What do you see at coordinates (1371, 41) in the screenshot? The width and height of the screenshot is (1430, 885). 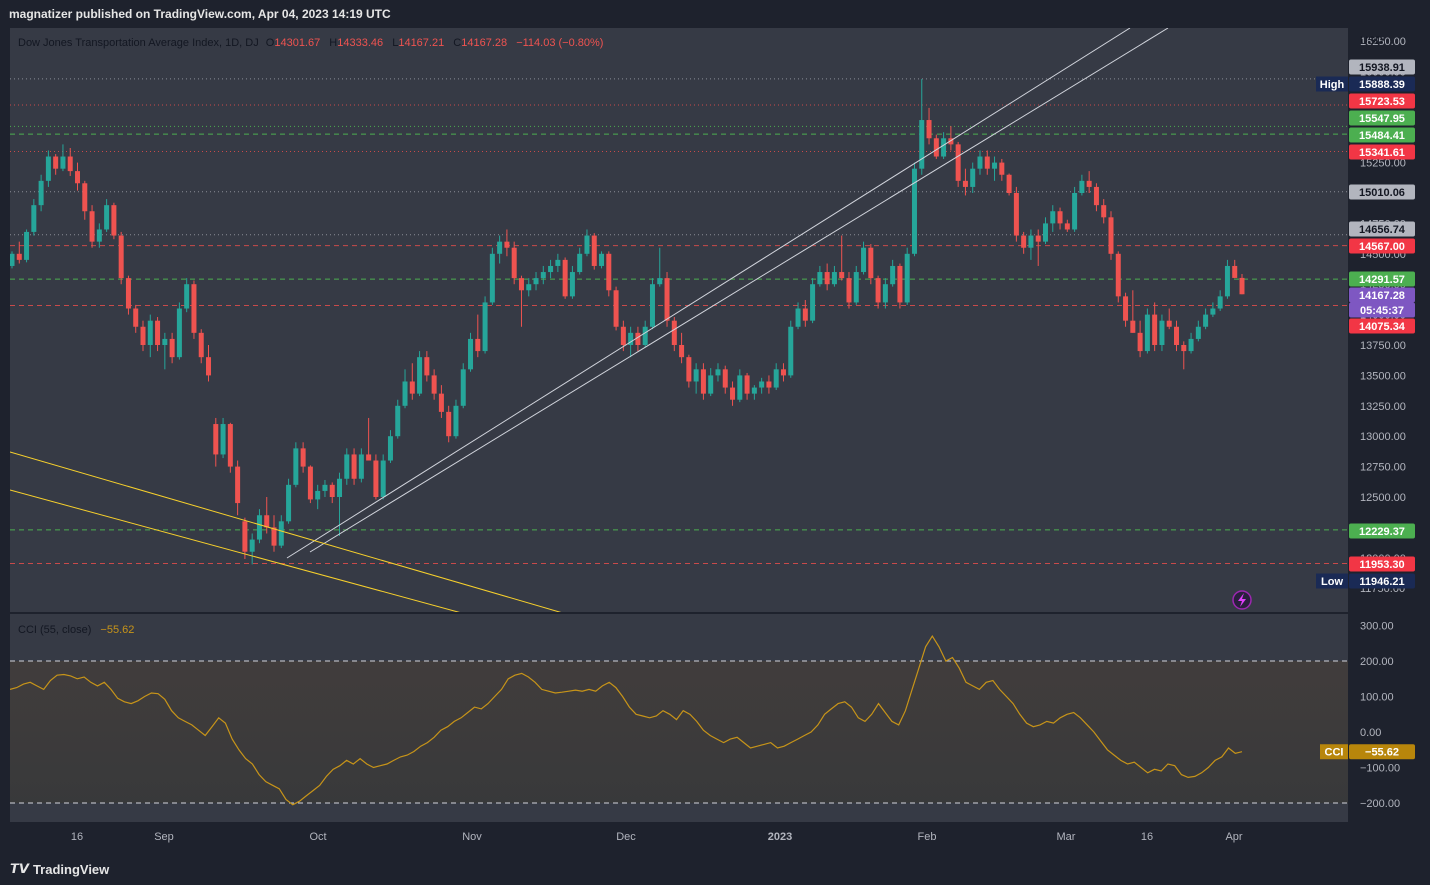 I see `currency-label: USD` at bounding box center [1371, 41].